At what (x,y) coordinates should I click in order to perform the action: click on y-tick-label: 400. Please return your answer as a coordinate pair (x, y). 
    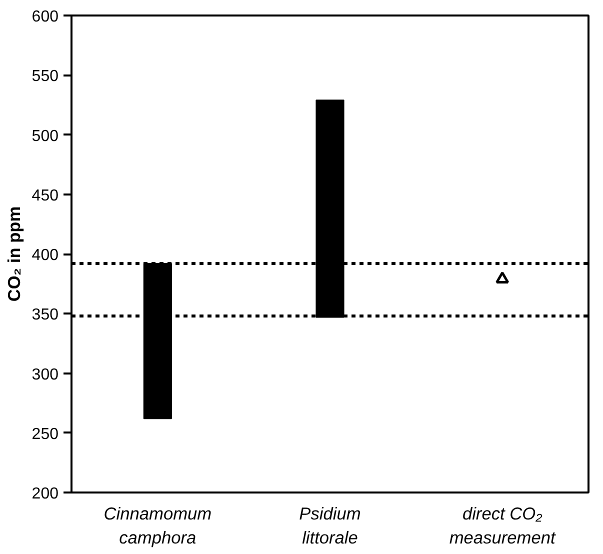
    Looking at the image, I should click on (45, 255).